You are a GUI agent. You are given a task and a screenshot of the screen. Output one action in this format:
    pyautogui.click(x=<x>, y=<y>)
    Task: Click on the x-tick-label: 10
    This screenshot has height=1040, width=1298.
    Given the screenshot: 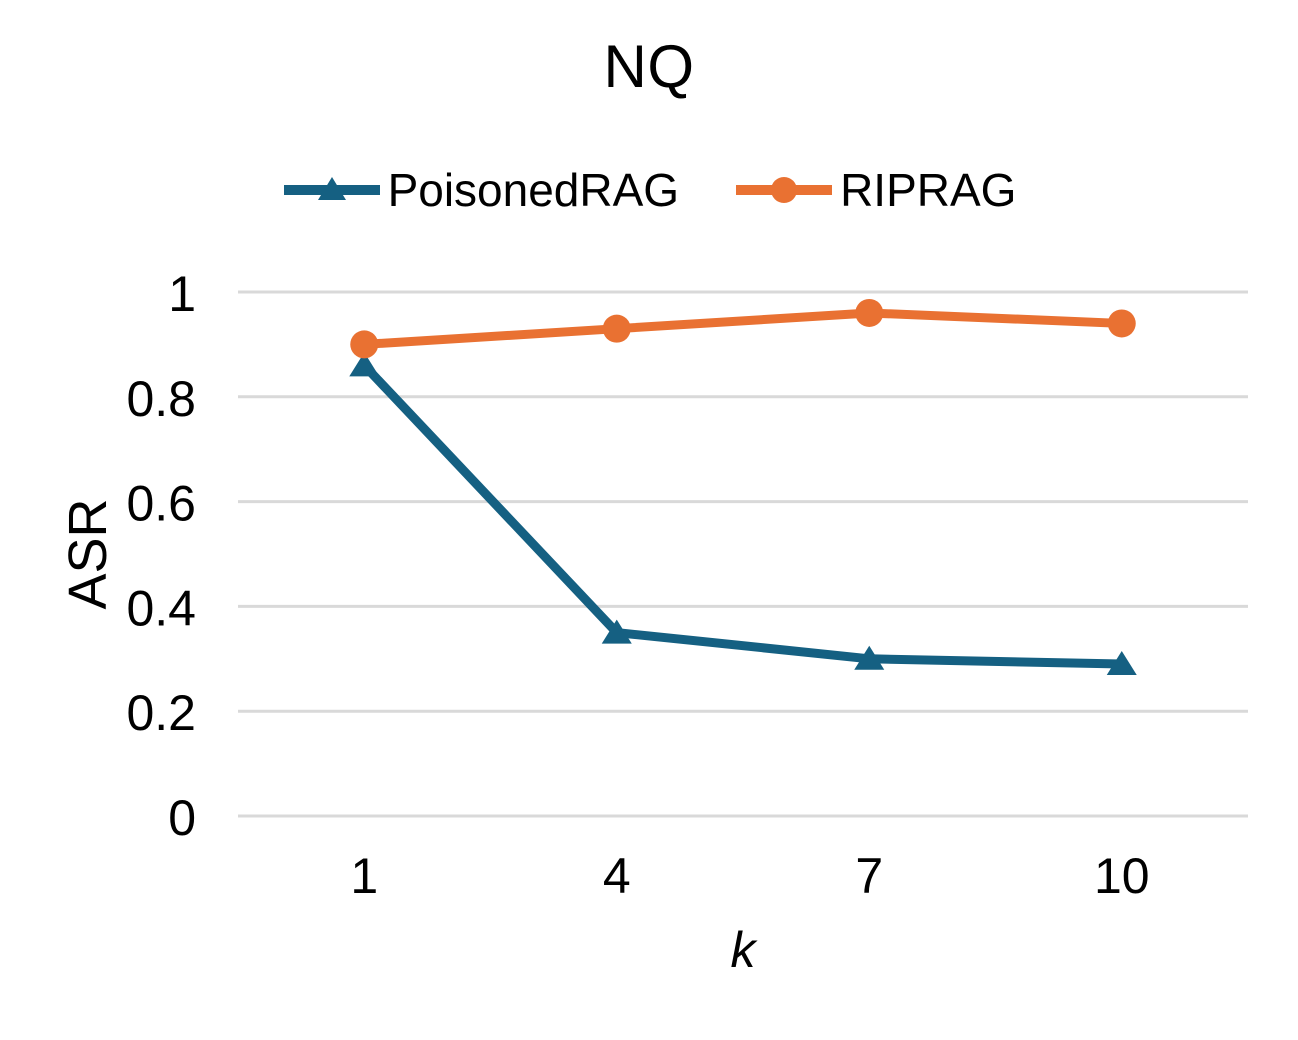 What is the action you would take?
    pyautogui.click(x=1122, y=876)
    